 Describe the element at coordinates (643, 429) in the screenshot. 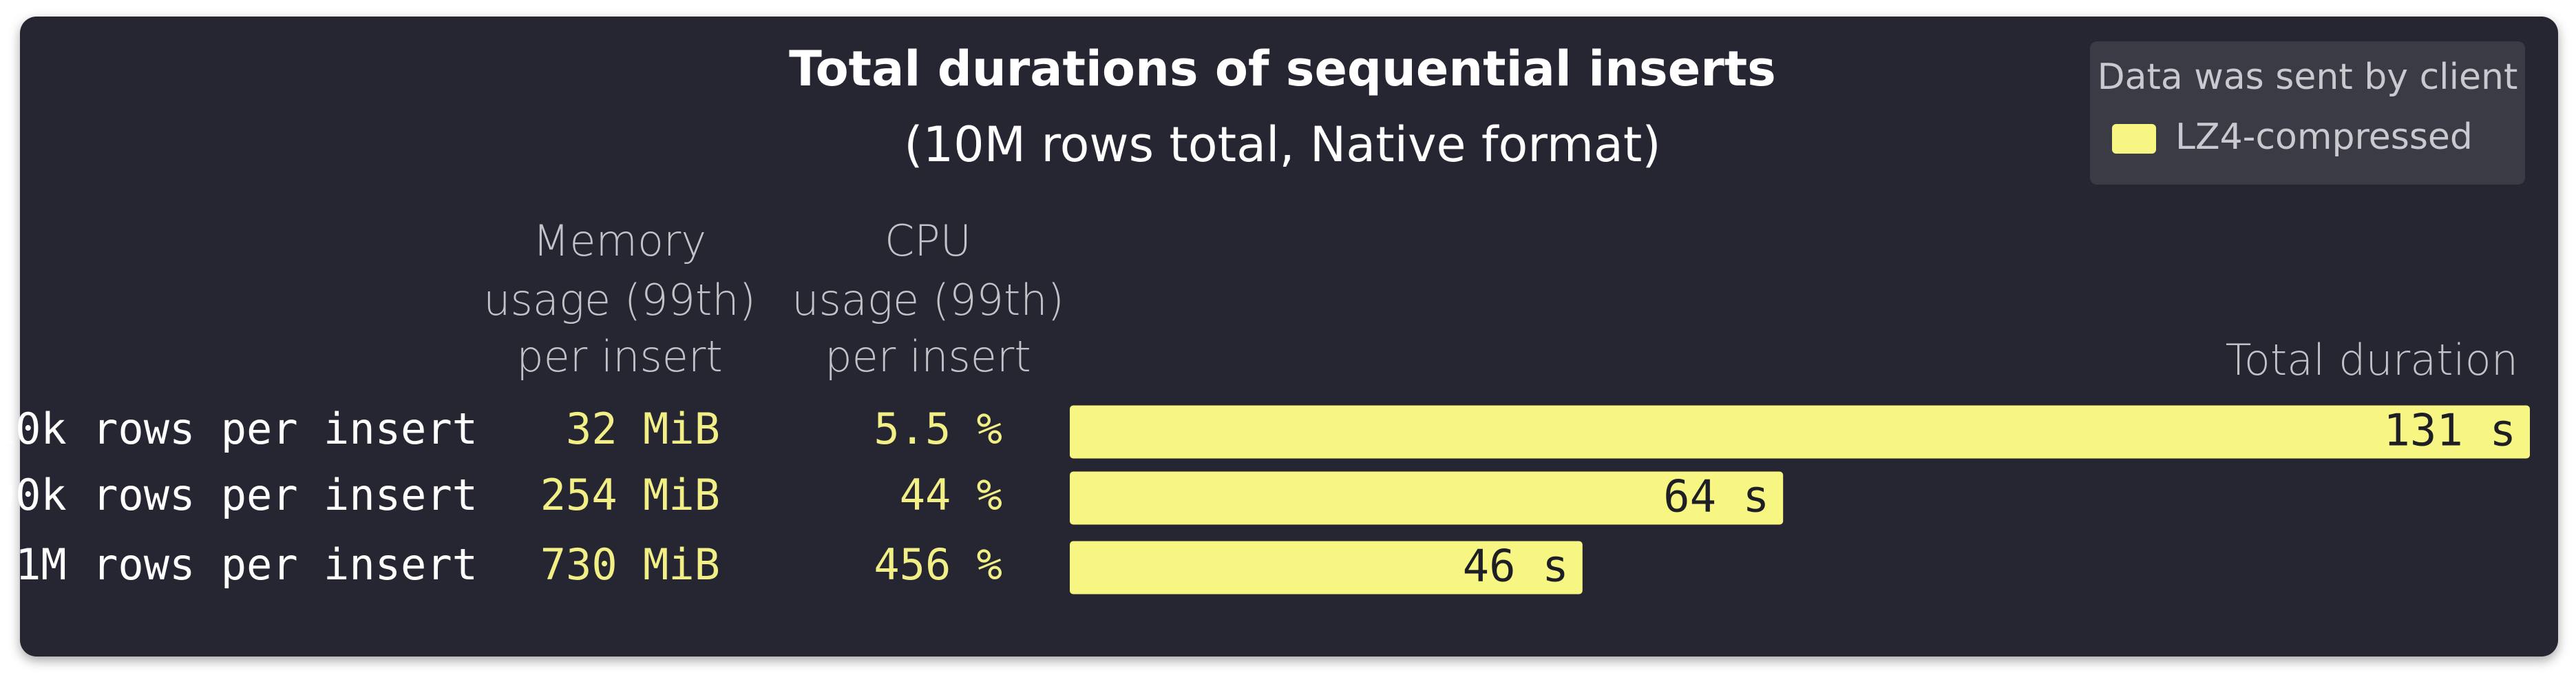

I see `memory-value: 32 MiB` at that location.